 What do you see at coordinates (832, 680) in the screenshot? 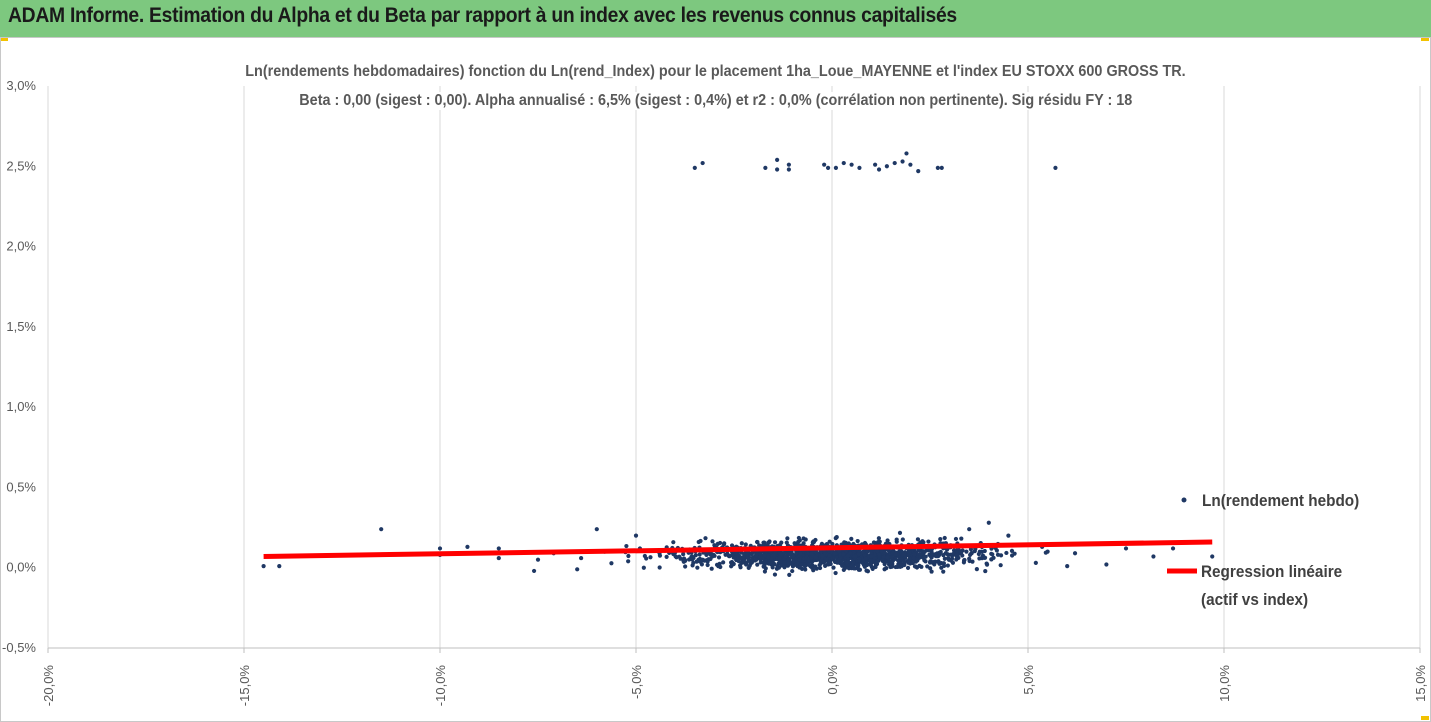
I see `x-tick-label: 0,0%` at bounding box center [832, 680].